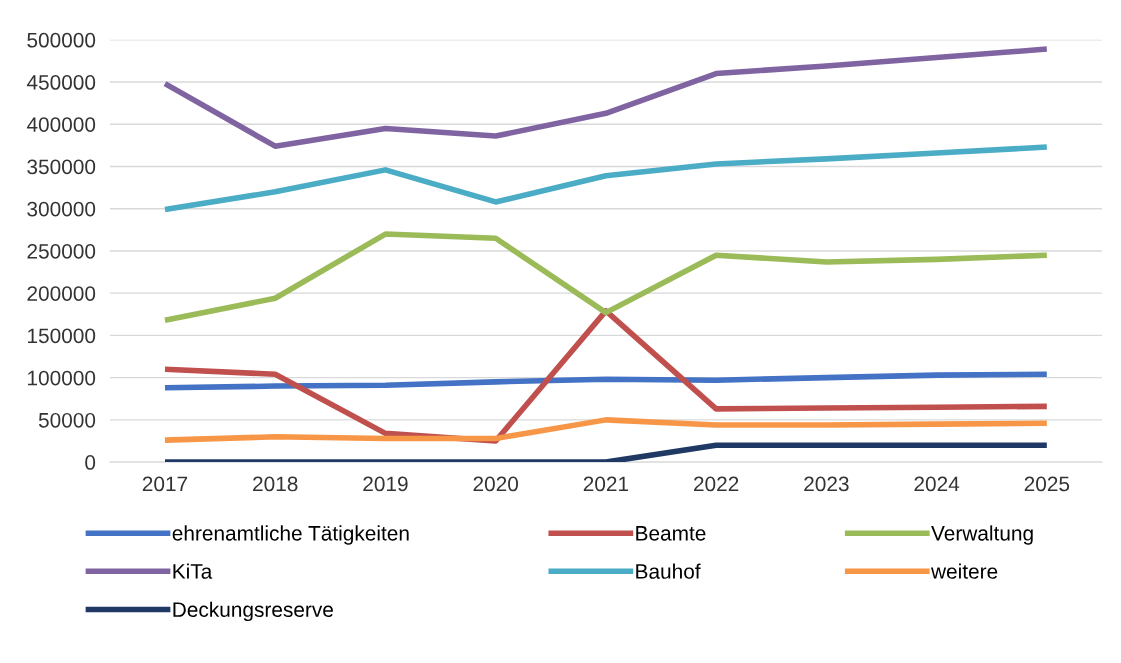  What do you see at coordinates (290, 535) in the screenshot?
I see `legend-label: ehrenamtliche Tätigkeiten` at bounding box center [290, 535].